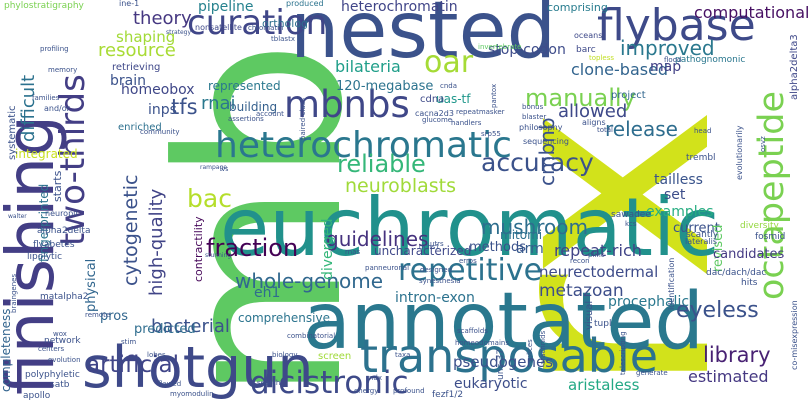  Describe the element at coordinates (162, 18) in the screenshot. I see `word: theory` at that location.